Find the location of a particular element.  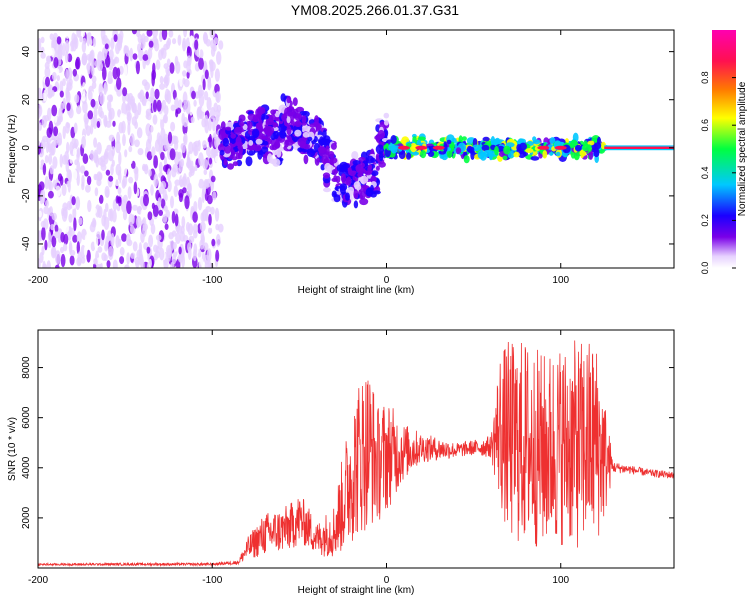

snr-y-tick-label: 6000 is located at coordinates (26, 417).